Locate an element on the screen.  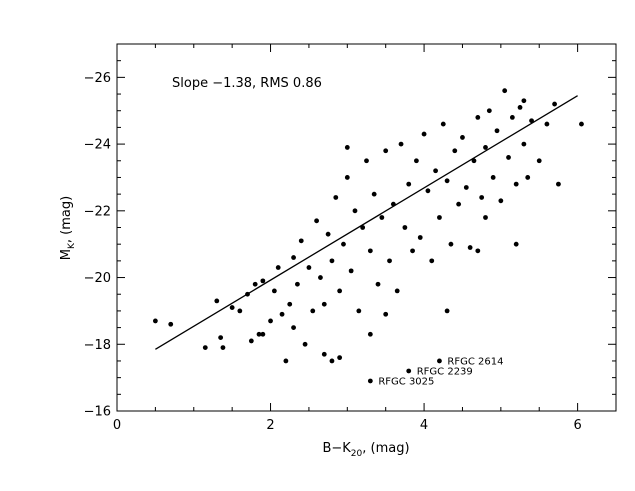
point-label: RFGC 2239 is located at coordinates (445, 371).